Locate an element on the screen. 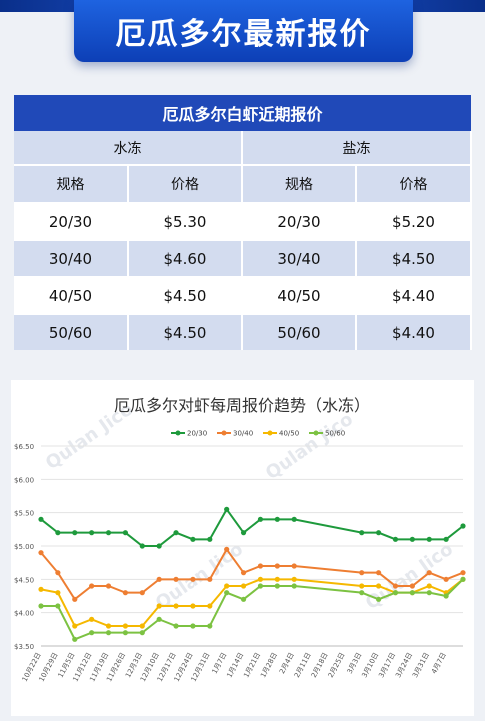  y-tick-label: $4.50 is located at coordinates (24, 580).